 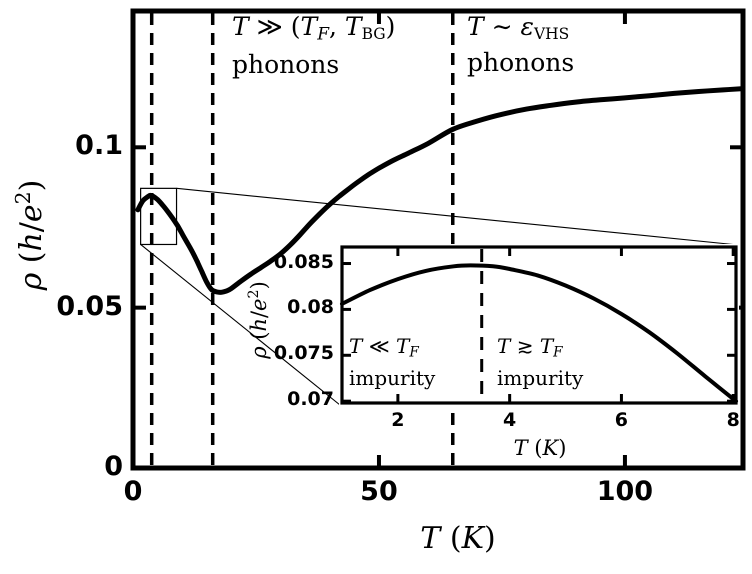 I want to click on text-segment: ∼, so click(x=502, y=26).